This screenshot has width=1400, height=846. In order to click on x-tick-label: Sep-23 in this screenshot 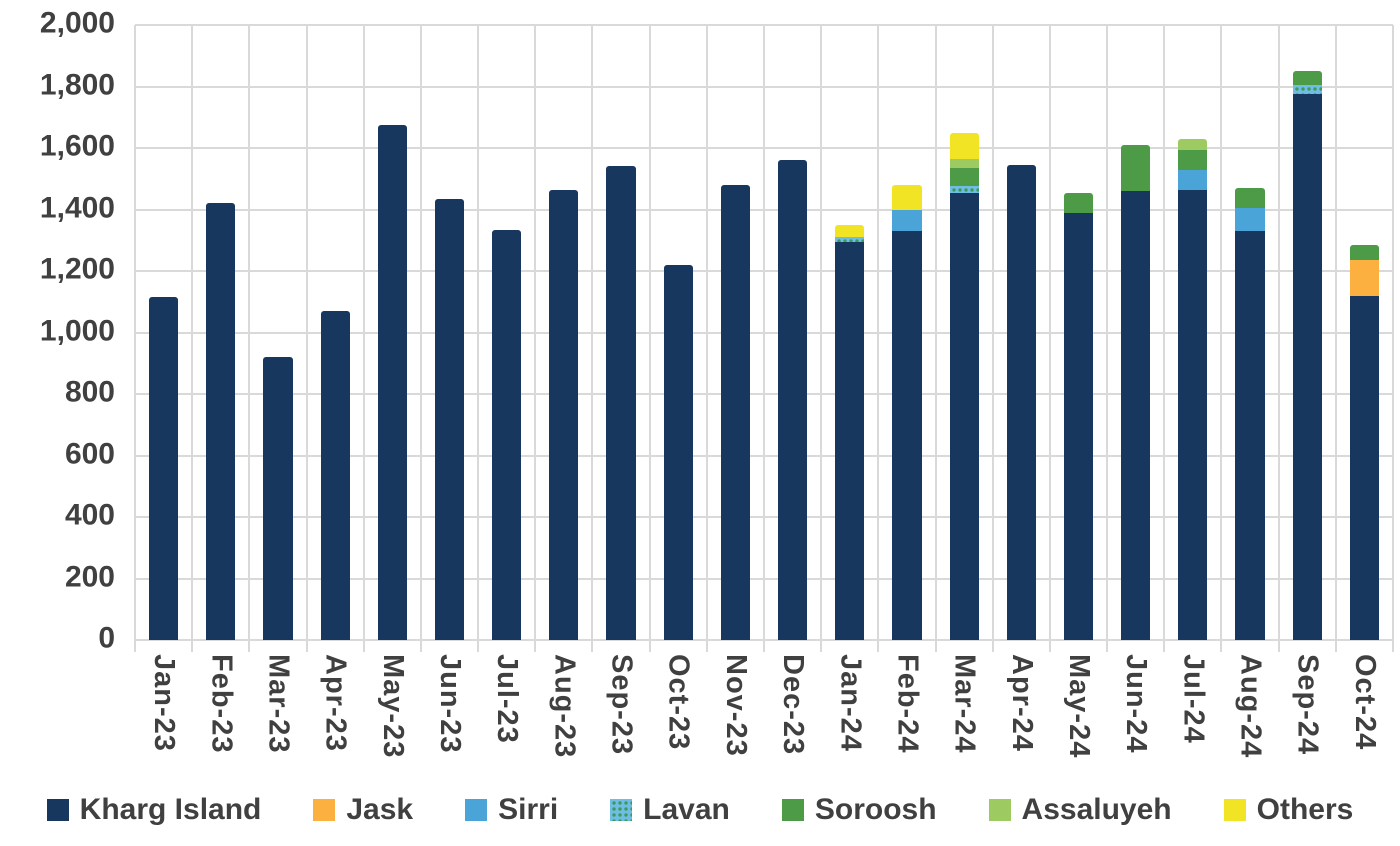, I will do `click(621, 705)`.